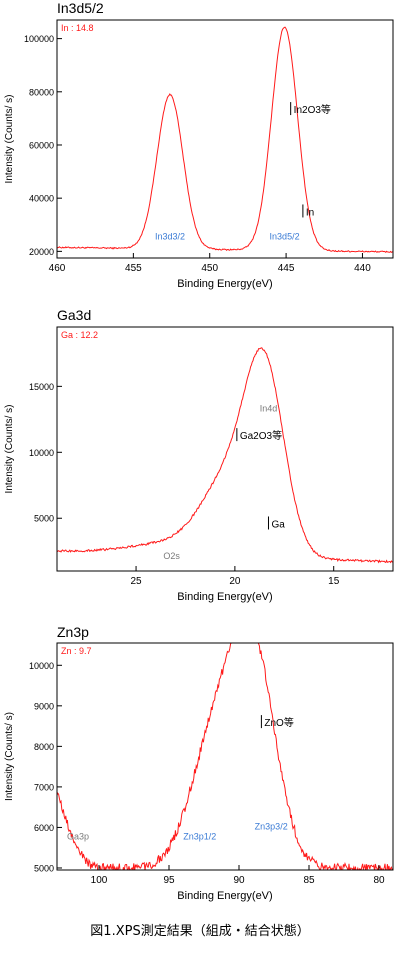 The image size is (400, 954). I want to click on minor-label: O2s, so click(171, 556).